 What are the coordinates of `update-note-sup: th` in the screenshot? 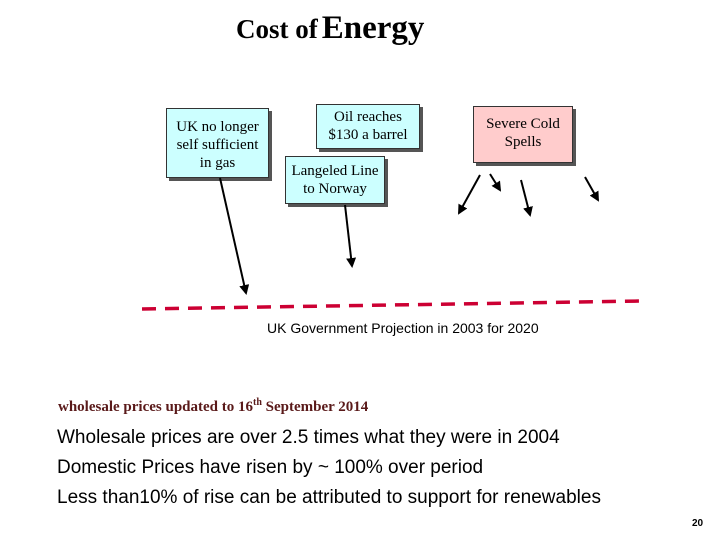 It's located at (257, 402).